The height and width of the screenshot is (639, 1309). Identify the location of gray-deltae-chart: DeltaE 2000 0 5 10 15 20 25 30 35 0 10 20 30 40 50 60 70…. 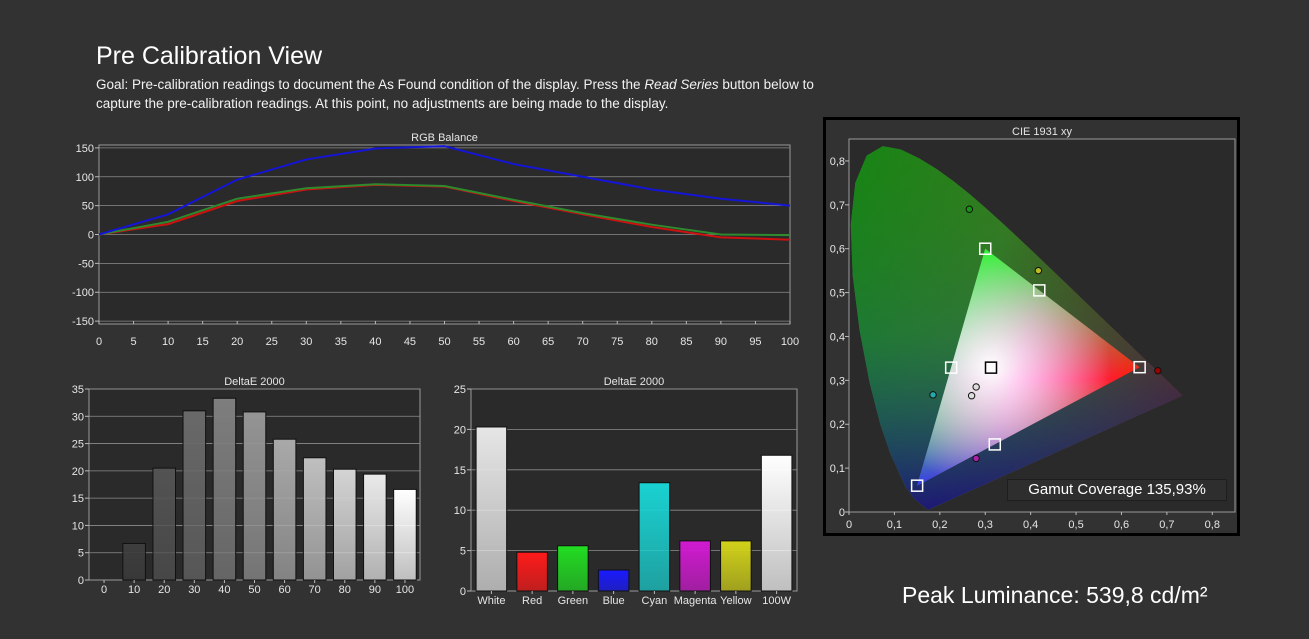
(246, 486).